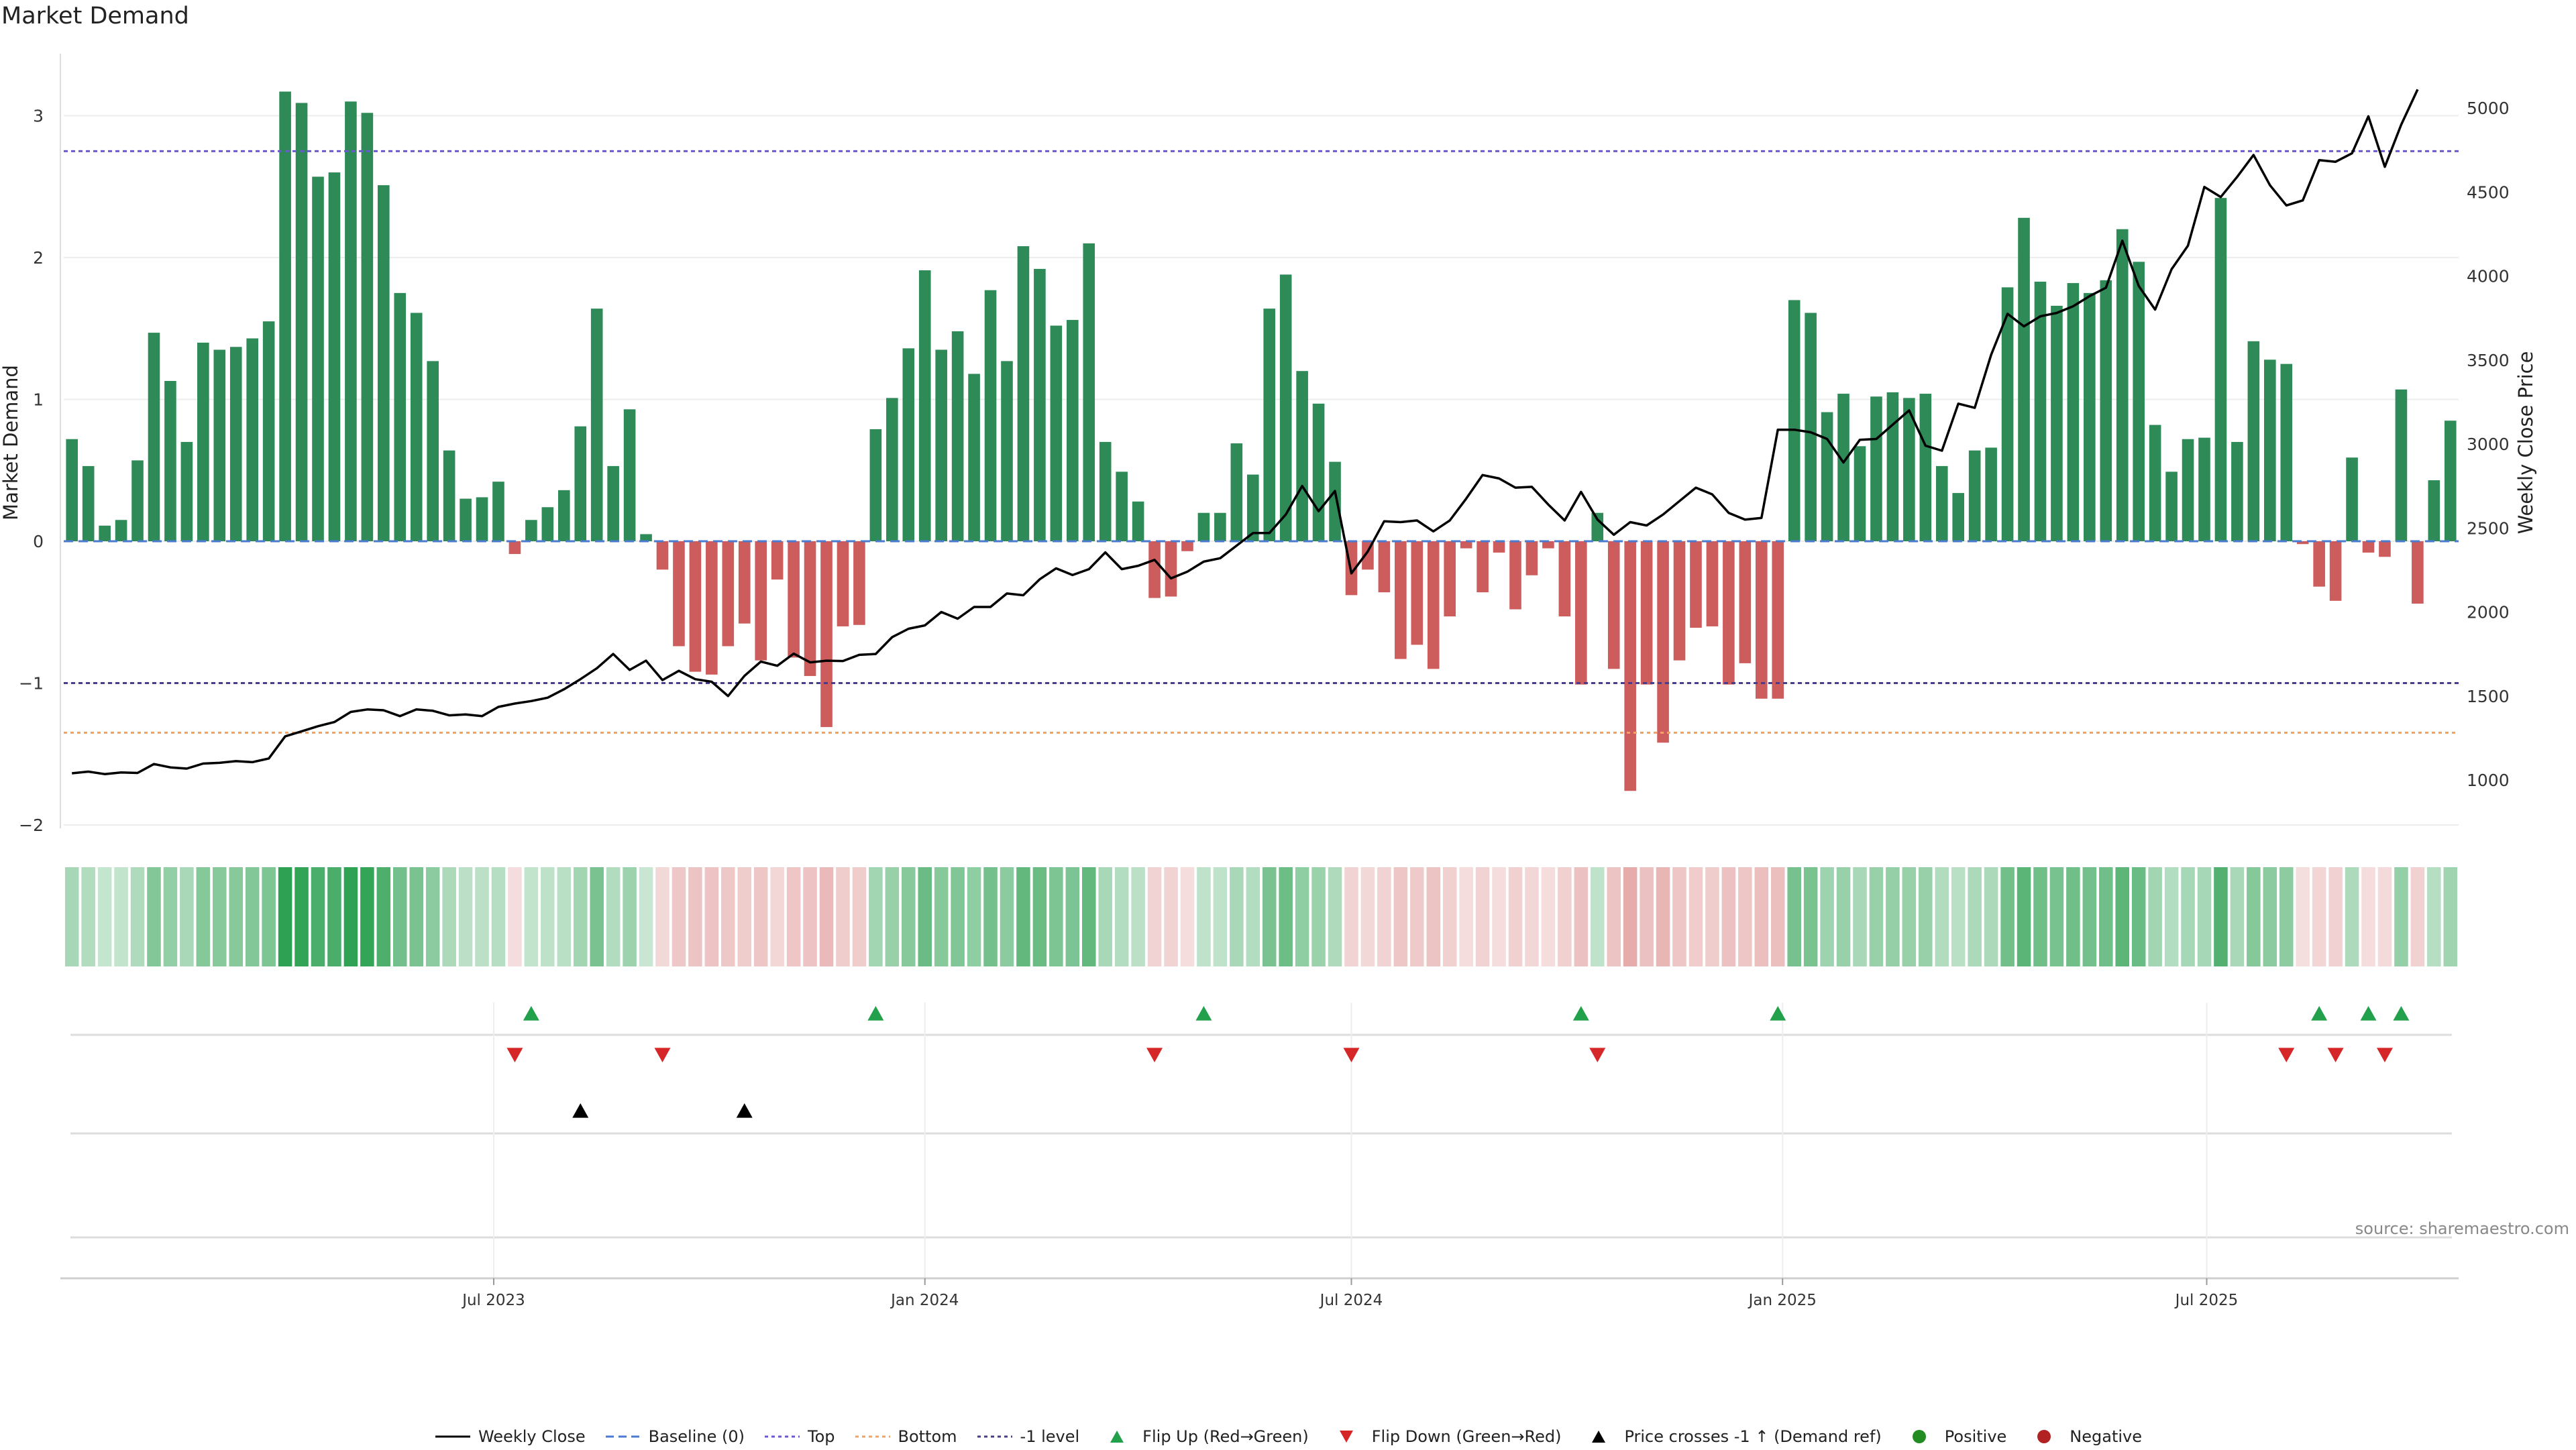 The image size is (2576, 1450). Describe the element at coordinates (1346, 1437) in the screenshot. I see `legend-symbol-flip_down` at that location.